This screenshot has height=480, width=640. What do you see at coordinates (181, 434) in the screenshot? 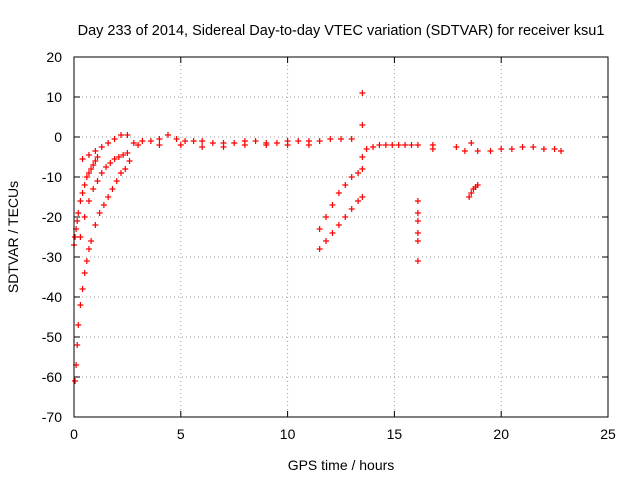
I see `x-tick-label: 5` at bounding box center [181, 434].